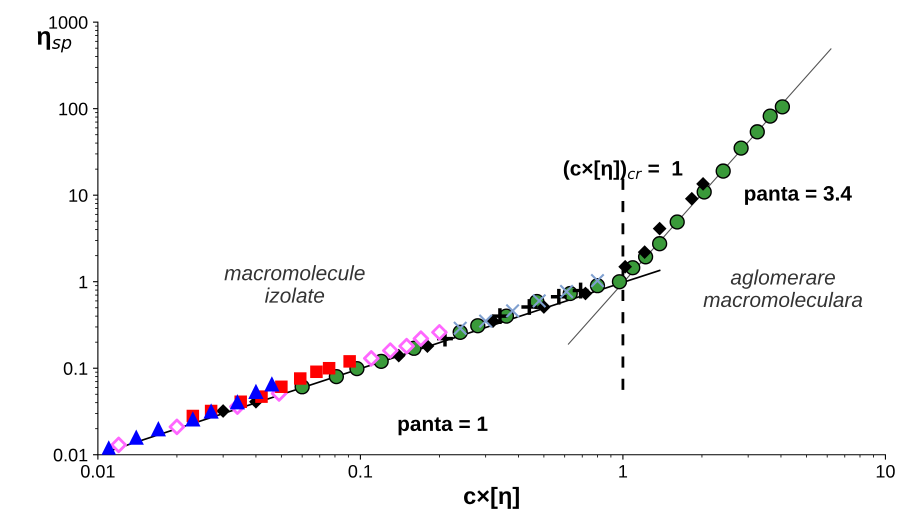 This screenshot has width=898, height=515. Describe the element at coordinates (491, 497) in the screenshot. I see `x-axis-title: c×[η]` at that location.